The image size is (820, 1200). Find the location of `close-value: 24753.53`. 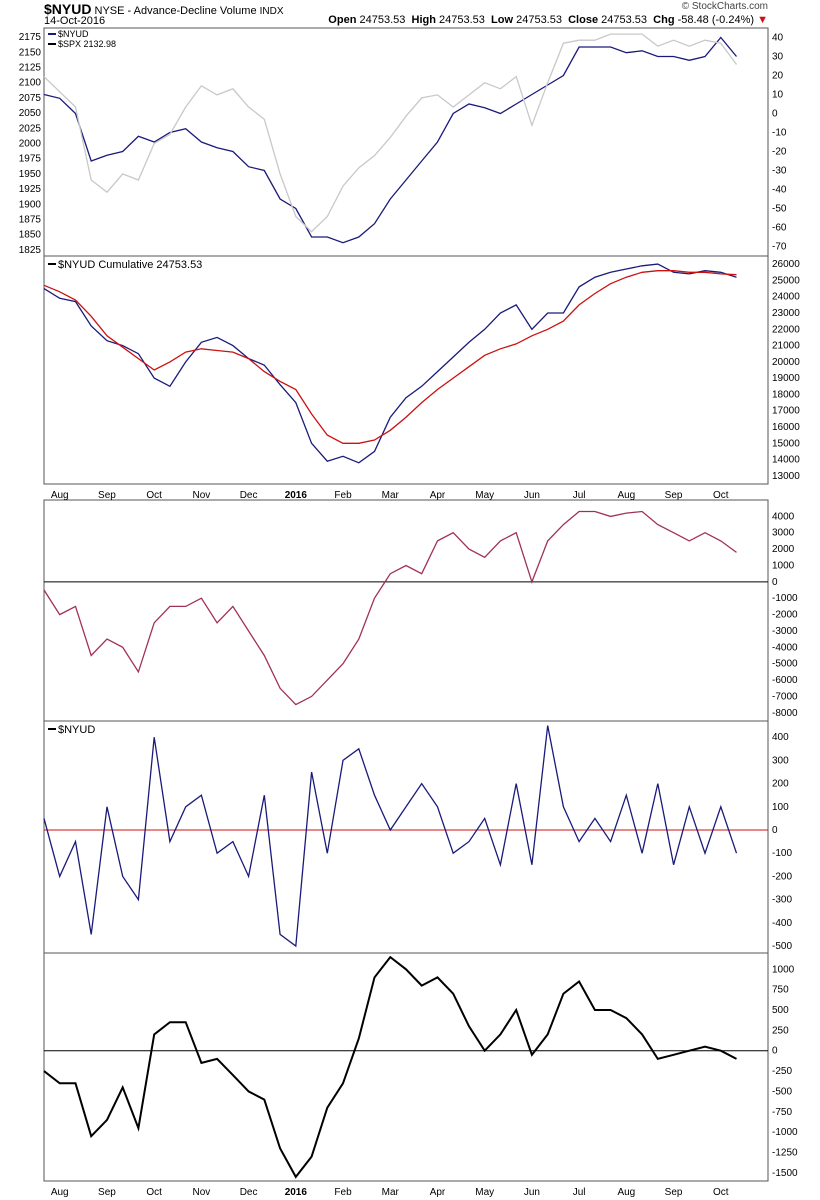

close-value: 24753.53 is located at coordinates (624, 20).